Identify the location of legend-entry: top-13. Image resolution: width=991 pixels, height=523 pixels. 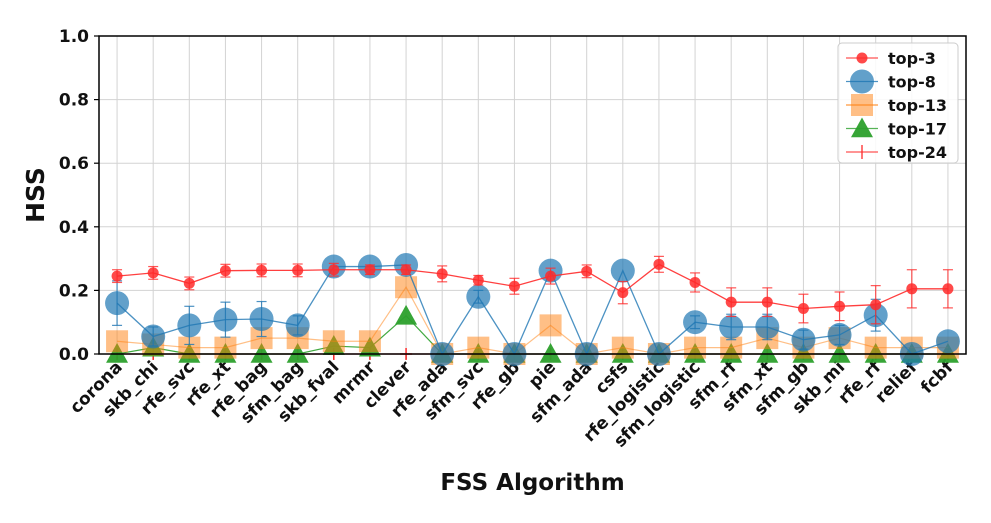
(896, 105).